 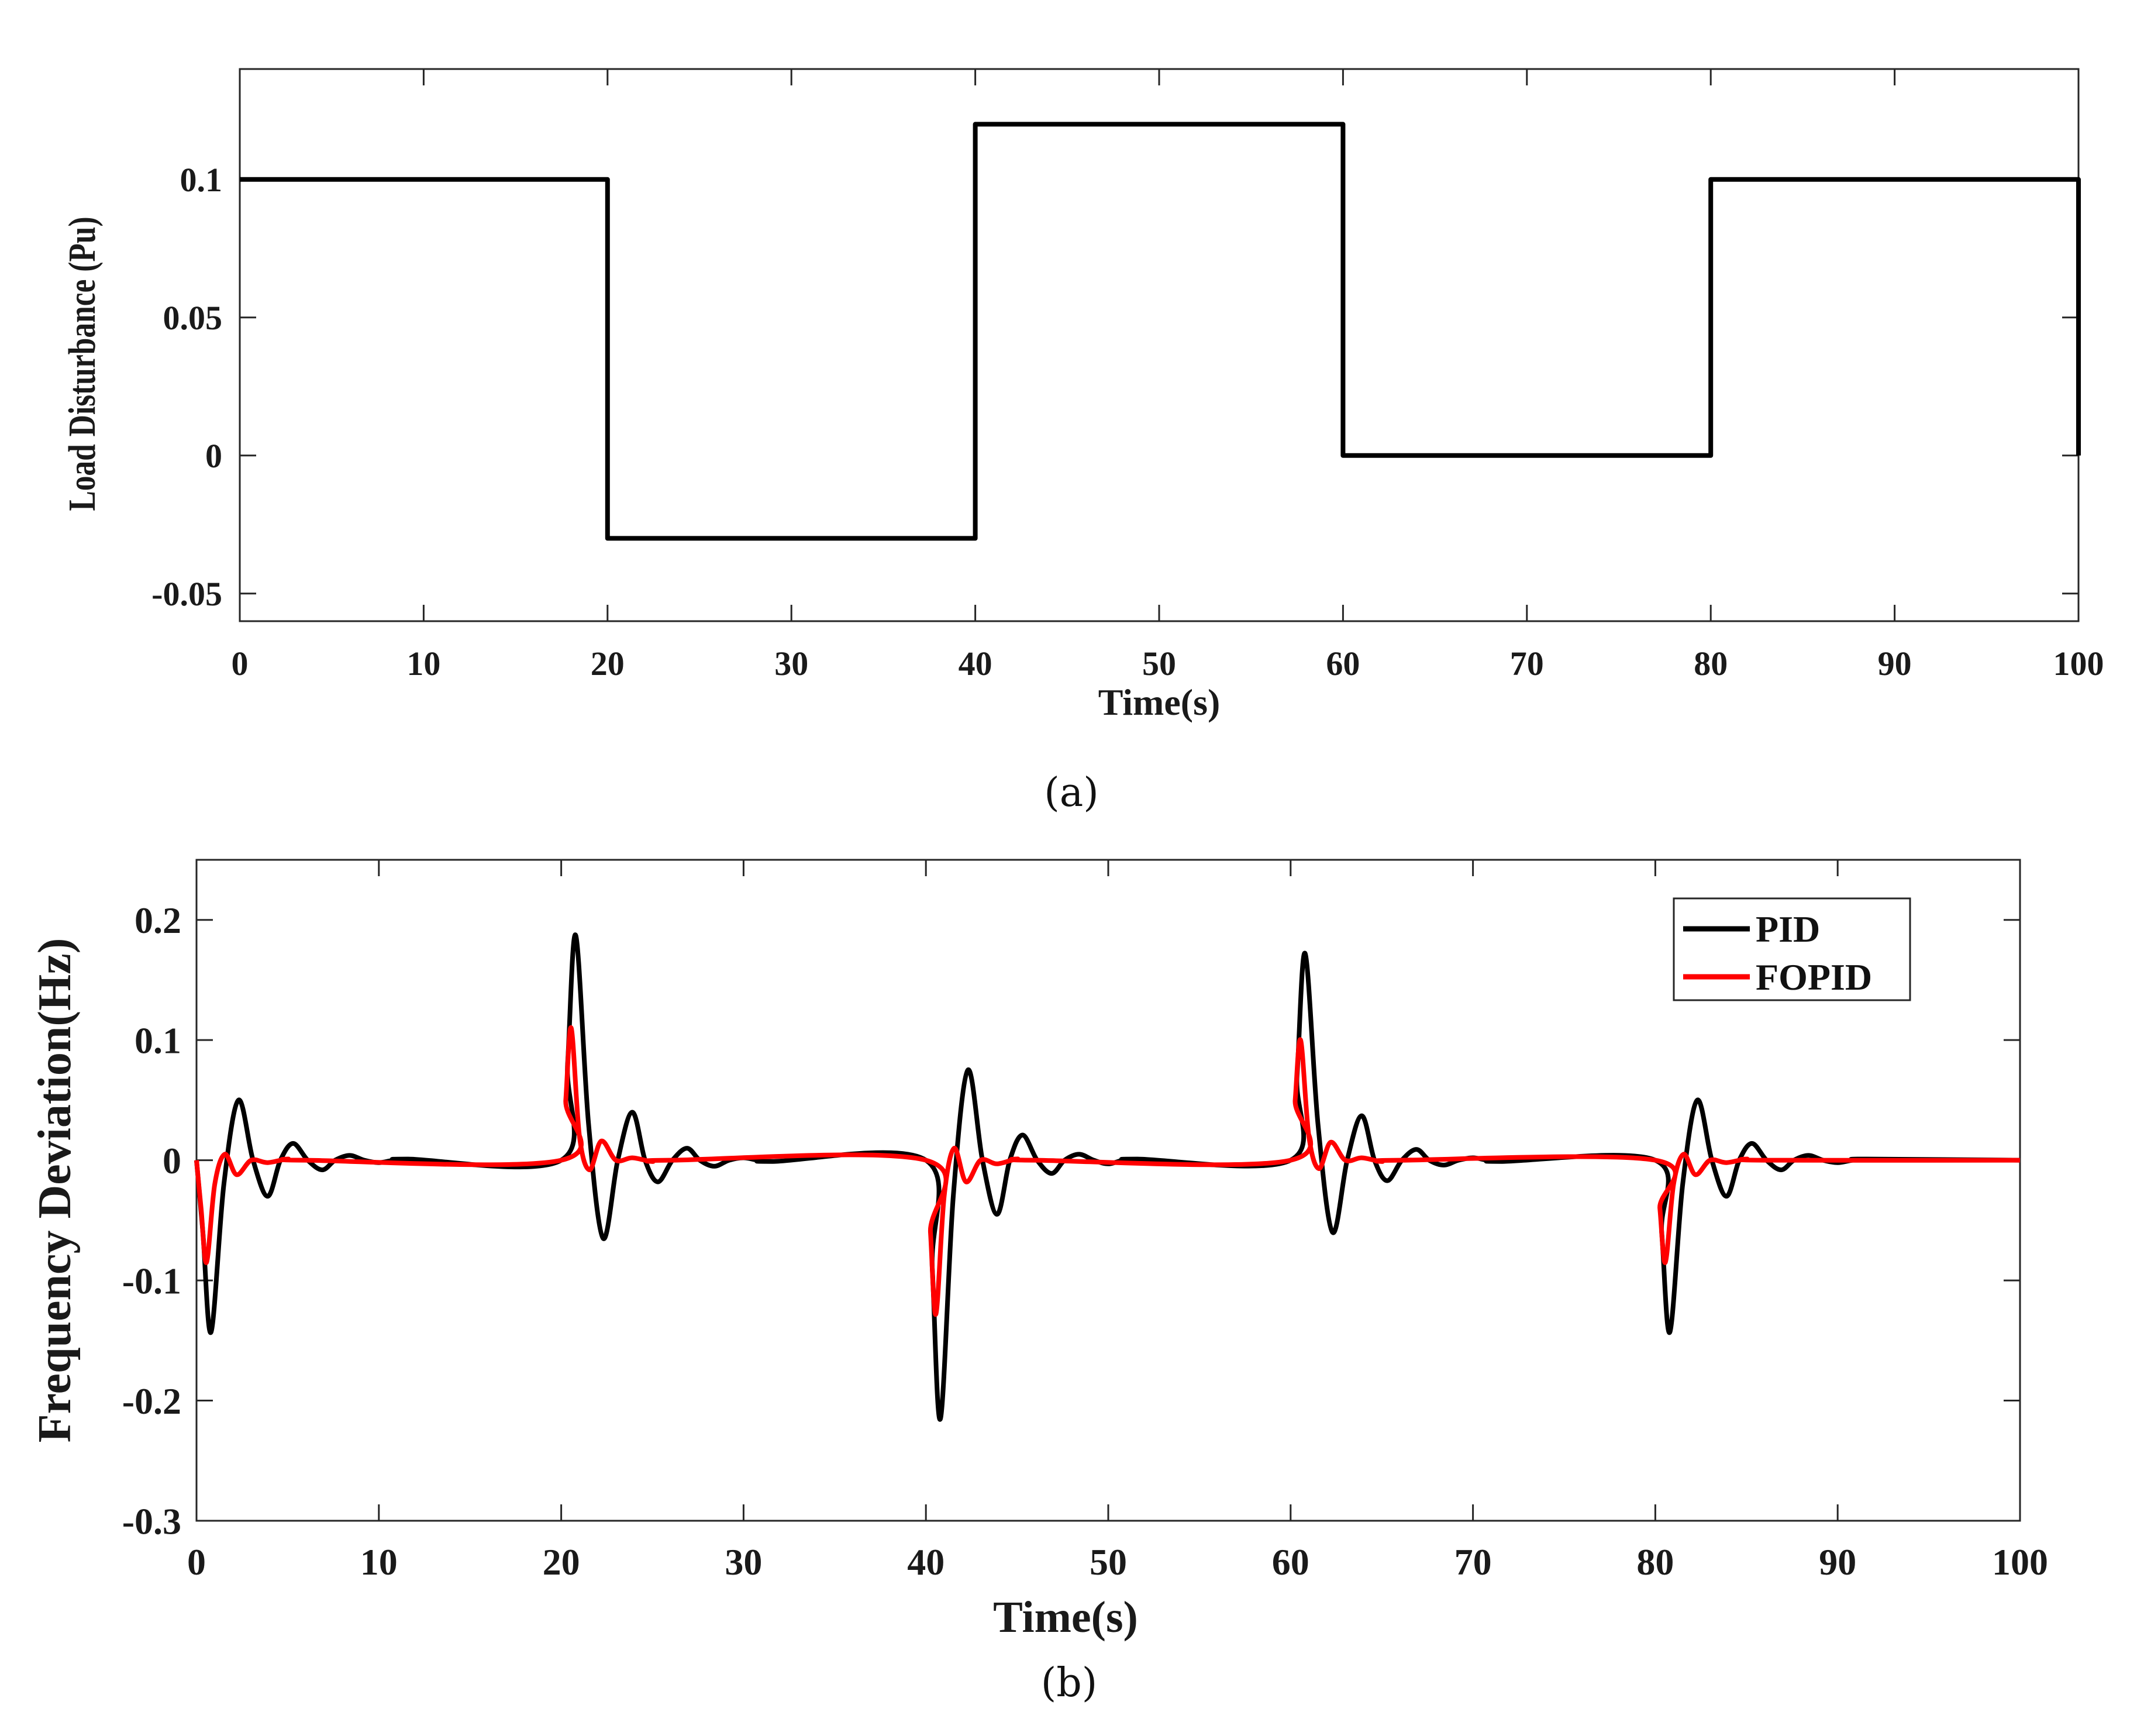 I want to click on y-axis-title-b: Frequency Deviation(Hz), so click(x=55, y=1190).